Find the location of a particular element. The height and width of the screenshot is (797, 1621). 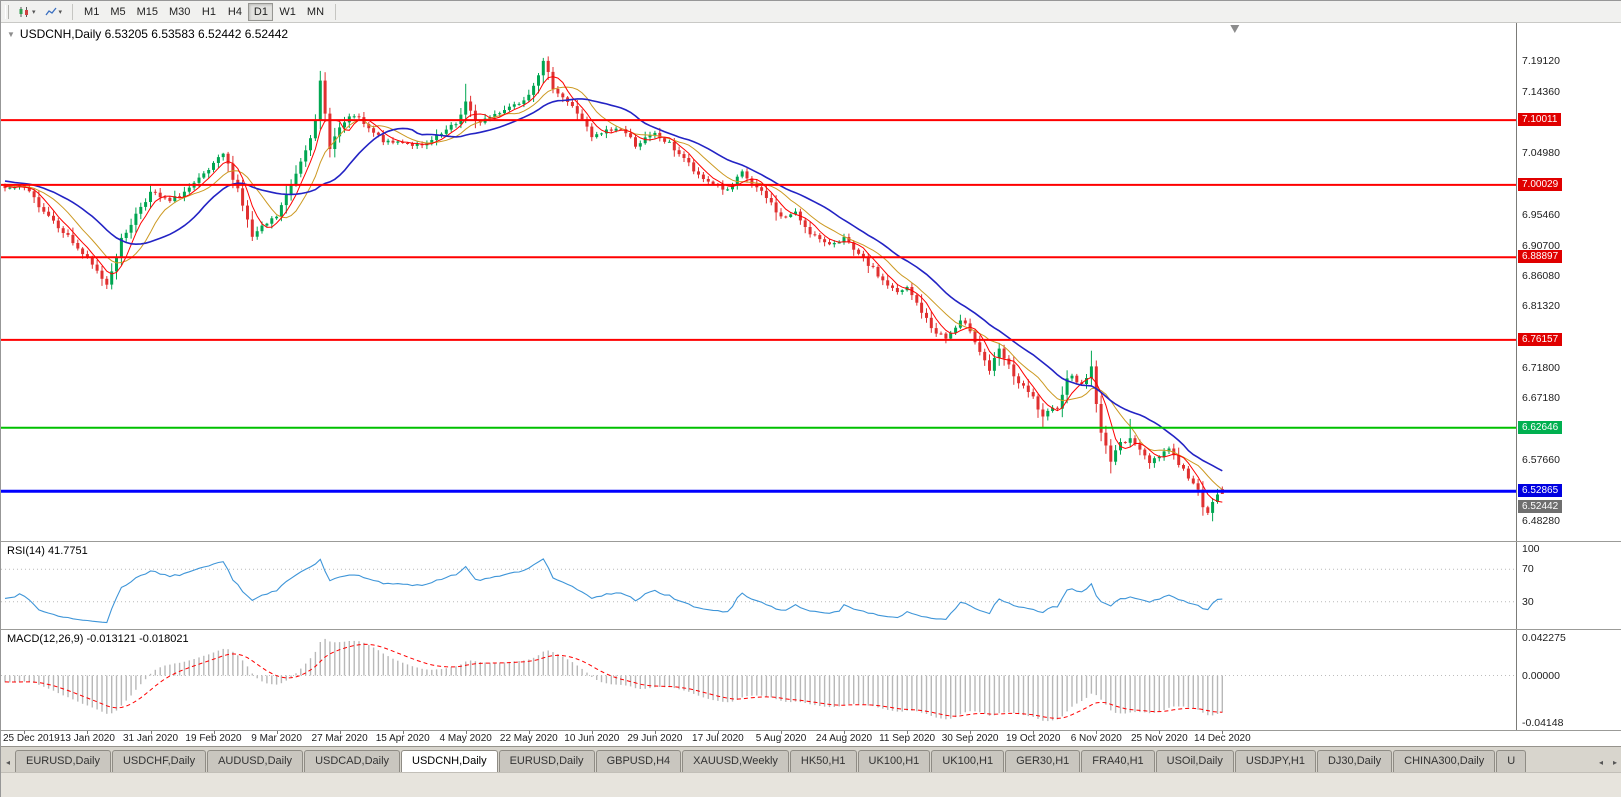

price-badge: 7.00029 is located at coordinates (1540, 184).